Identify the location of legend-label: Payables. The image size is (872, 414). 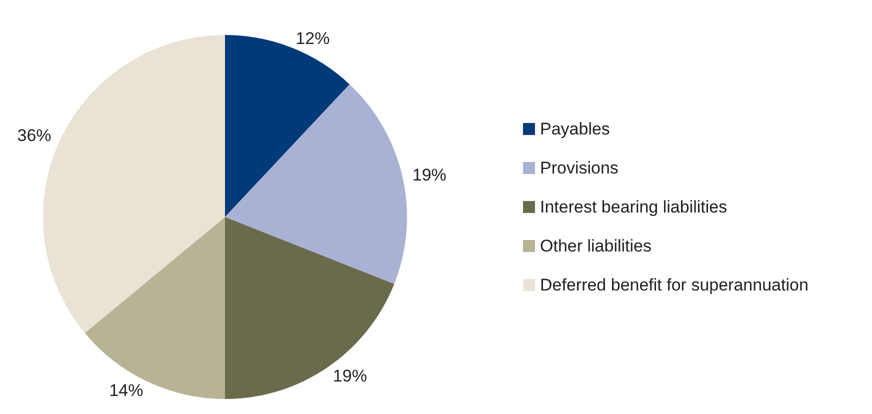
(575, 129).